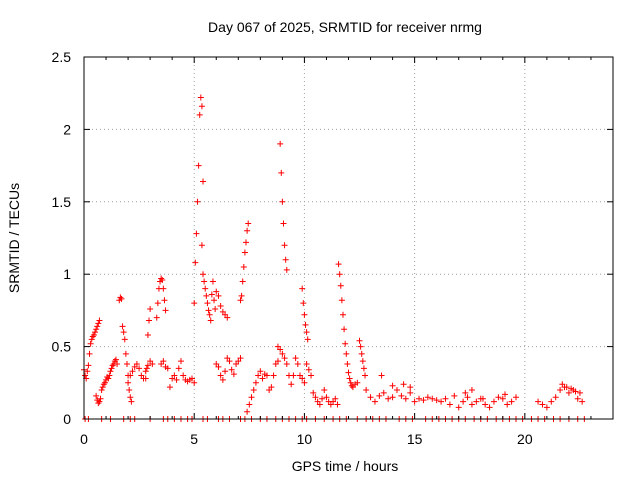 The image size is (640, 480). Describe the element at coordinates (67, 274) in the screenshot. I see `y-tick-label: 1` at that location.